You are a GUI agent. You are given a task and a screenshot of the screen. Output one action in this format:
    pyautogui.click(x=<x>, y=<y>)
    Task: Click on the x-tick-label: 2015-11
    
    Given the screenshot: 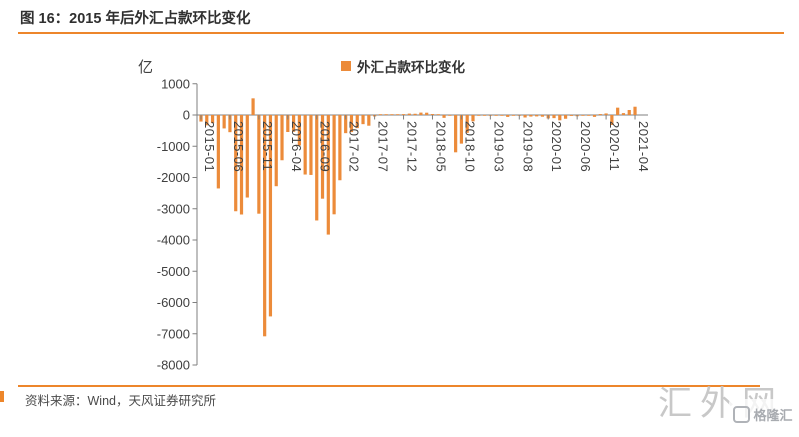 What is the action you would take?
    pyautogui.click(x=267, y=146)
    